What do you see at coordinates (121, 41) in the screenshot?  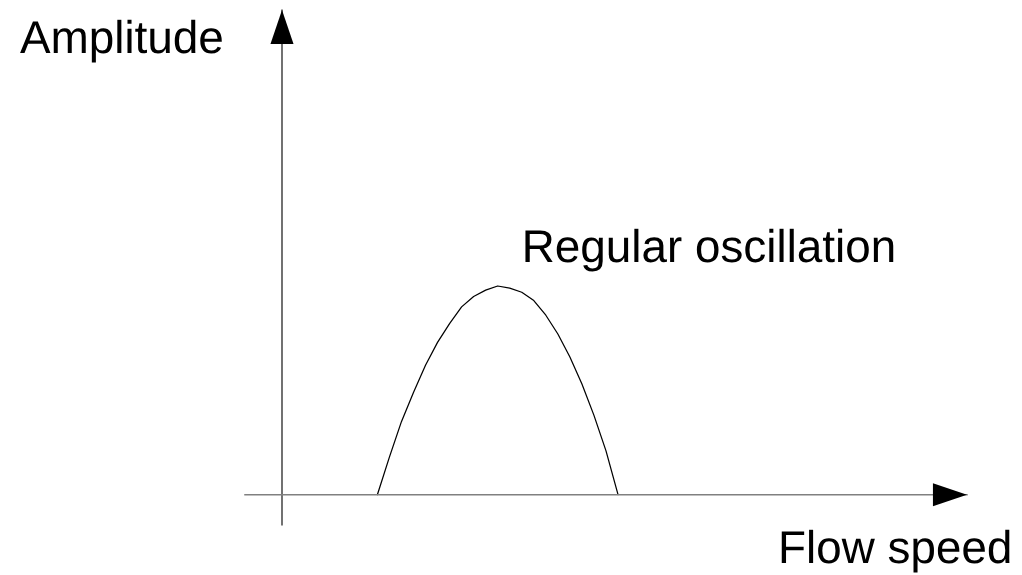 I see `y-axis-title: Amplitude` at bounding box center [121, 41].